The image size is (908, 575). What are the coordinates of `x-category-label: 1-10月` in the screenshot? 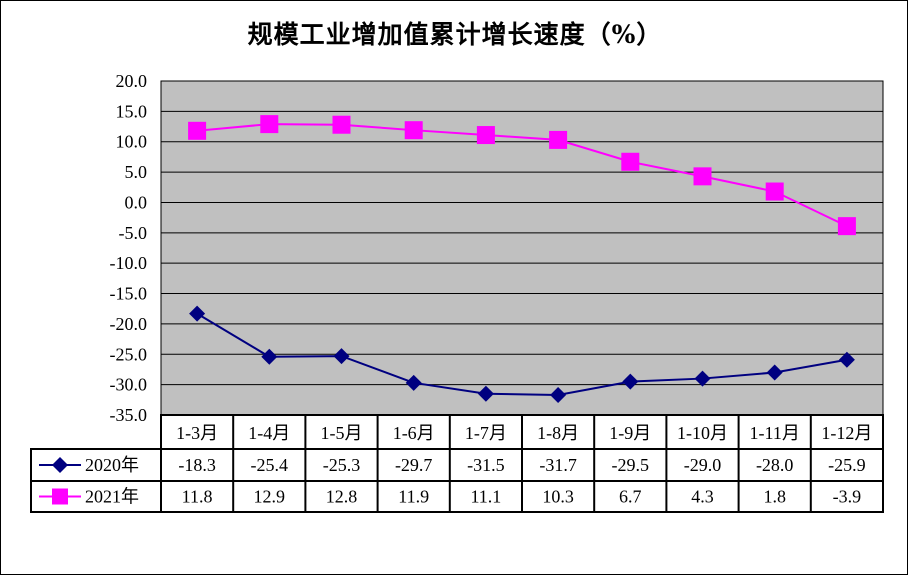 It's located at (702, 433).